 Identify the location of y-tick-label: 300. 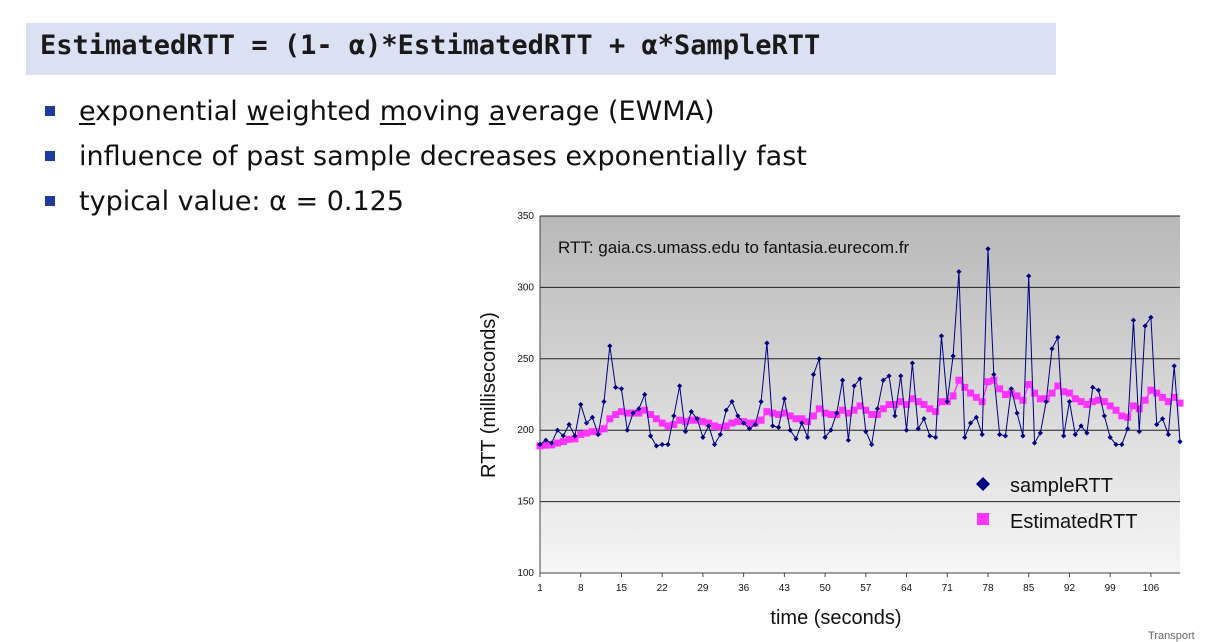
(525, 287).